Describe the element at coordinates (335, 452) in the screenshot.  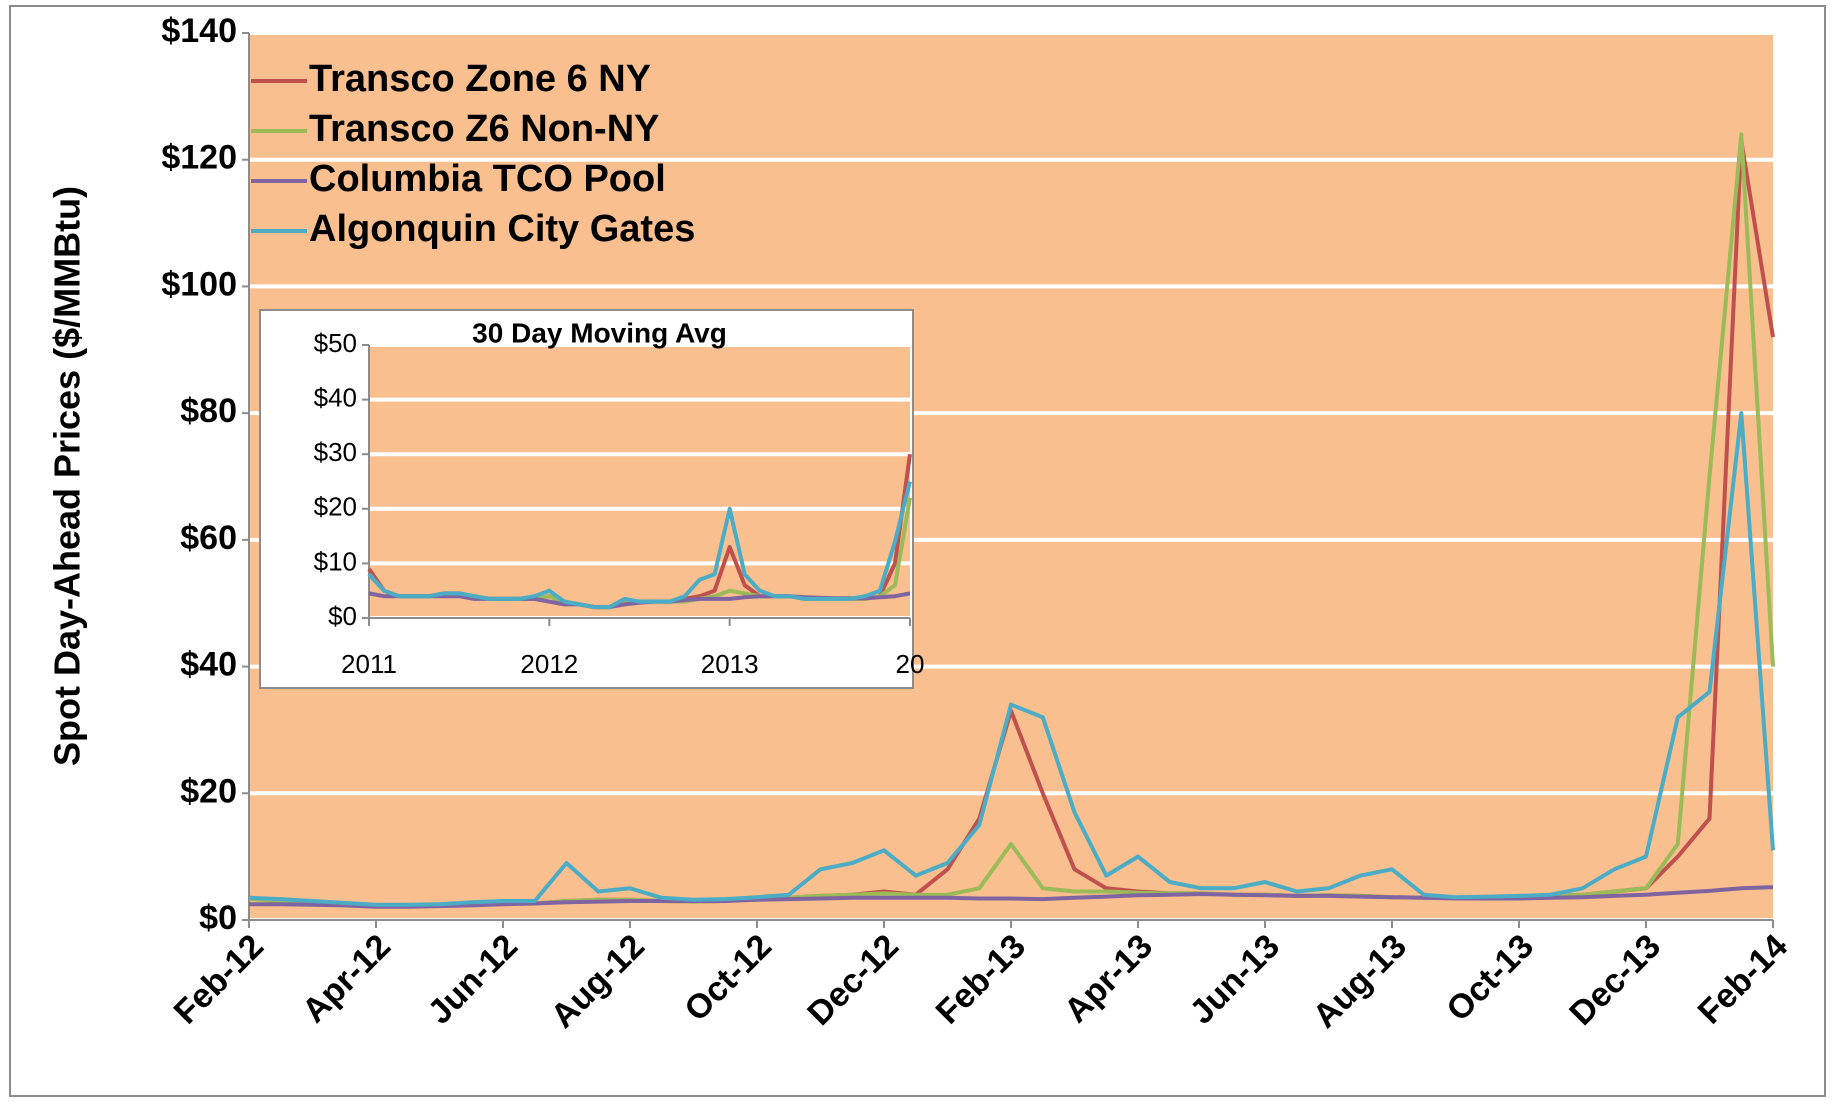
I see `y-tick-label: $30` at that location.